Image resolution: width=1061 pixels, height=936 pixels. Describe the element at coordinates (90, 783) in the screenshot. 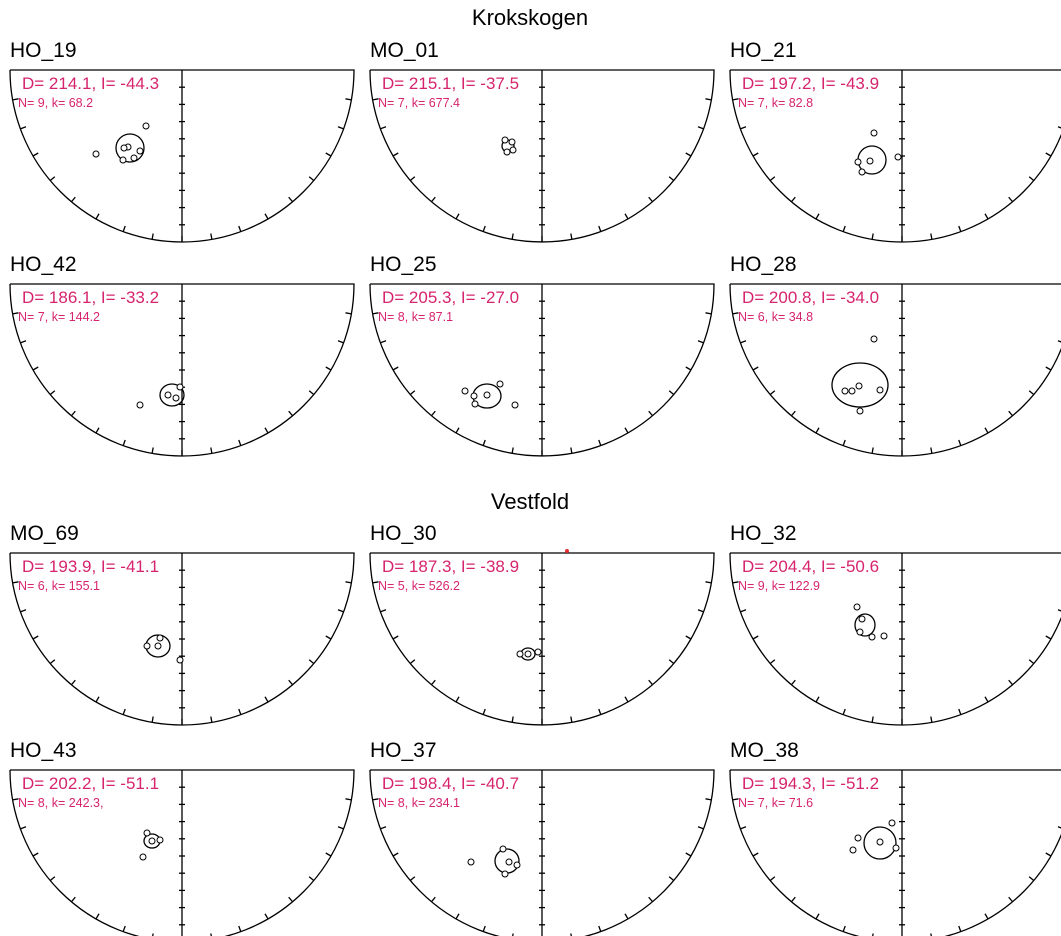

I see `mean-direction: D= 202.2, I= -51.1` at that location.